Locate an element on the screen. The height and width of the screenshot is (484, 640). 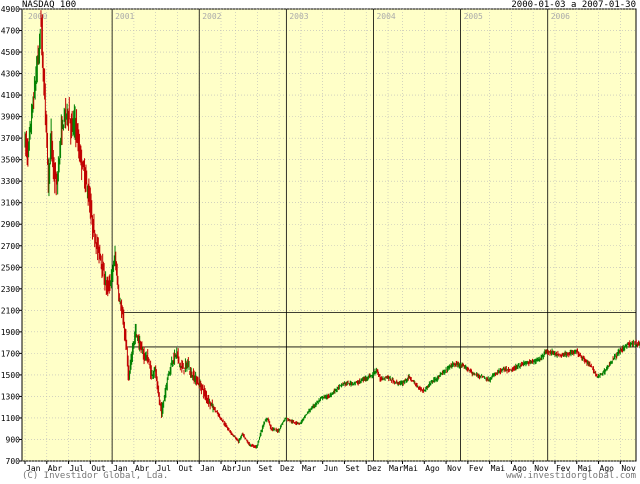
date-range: 2000-01-03 a 2007-01-30 is located at coordinates (573, 5).